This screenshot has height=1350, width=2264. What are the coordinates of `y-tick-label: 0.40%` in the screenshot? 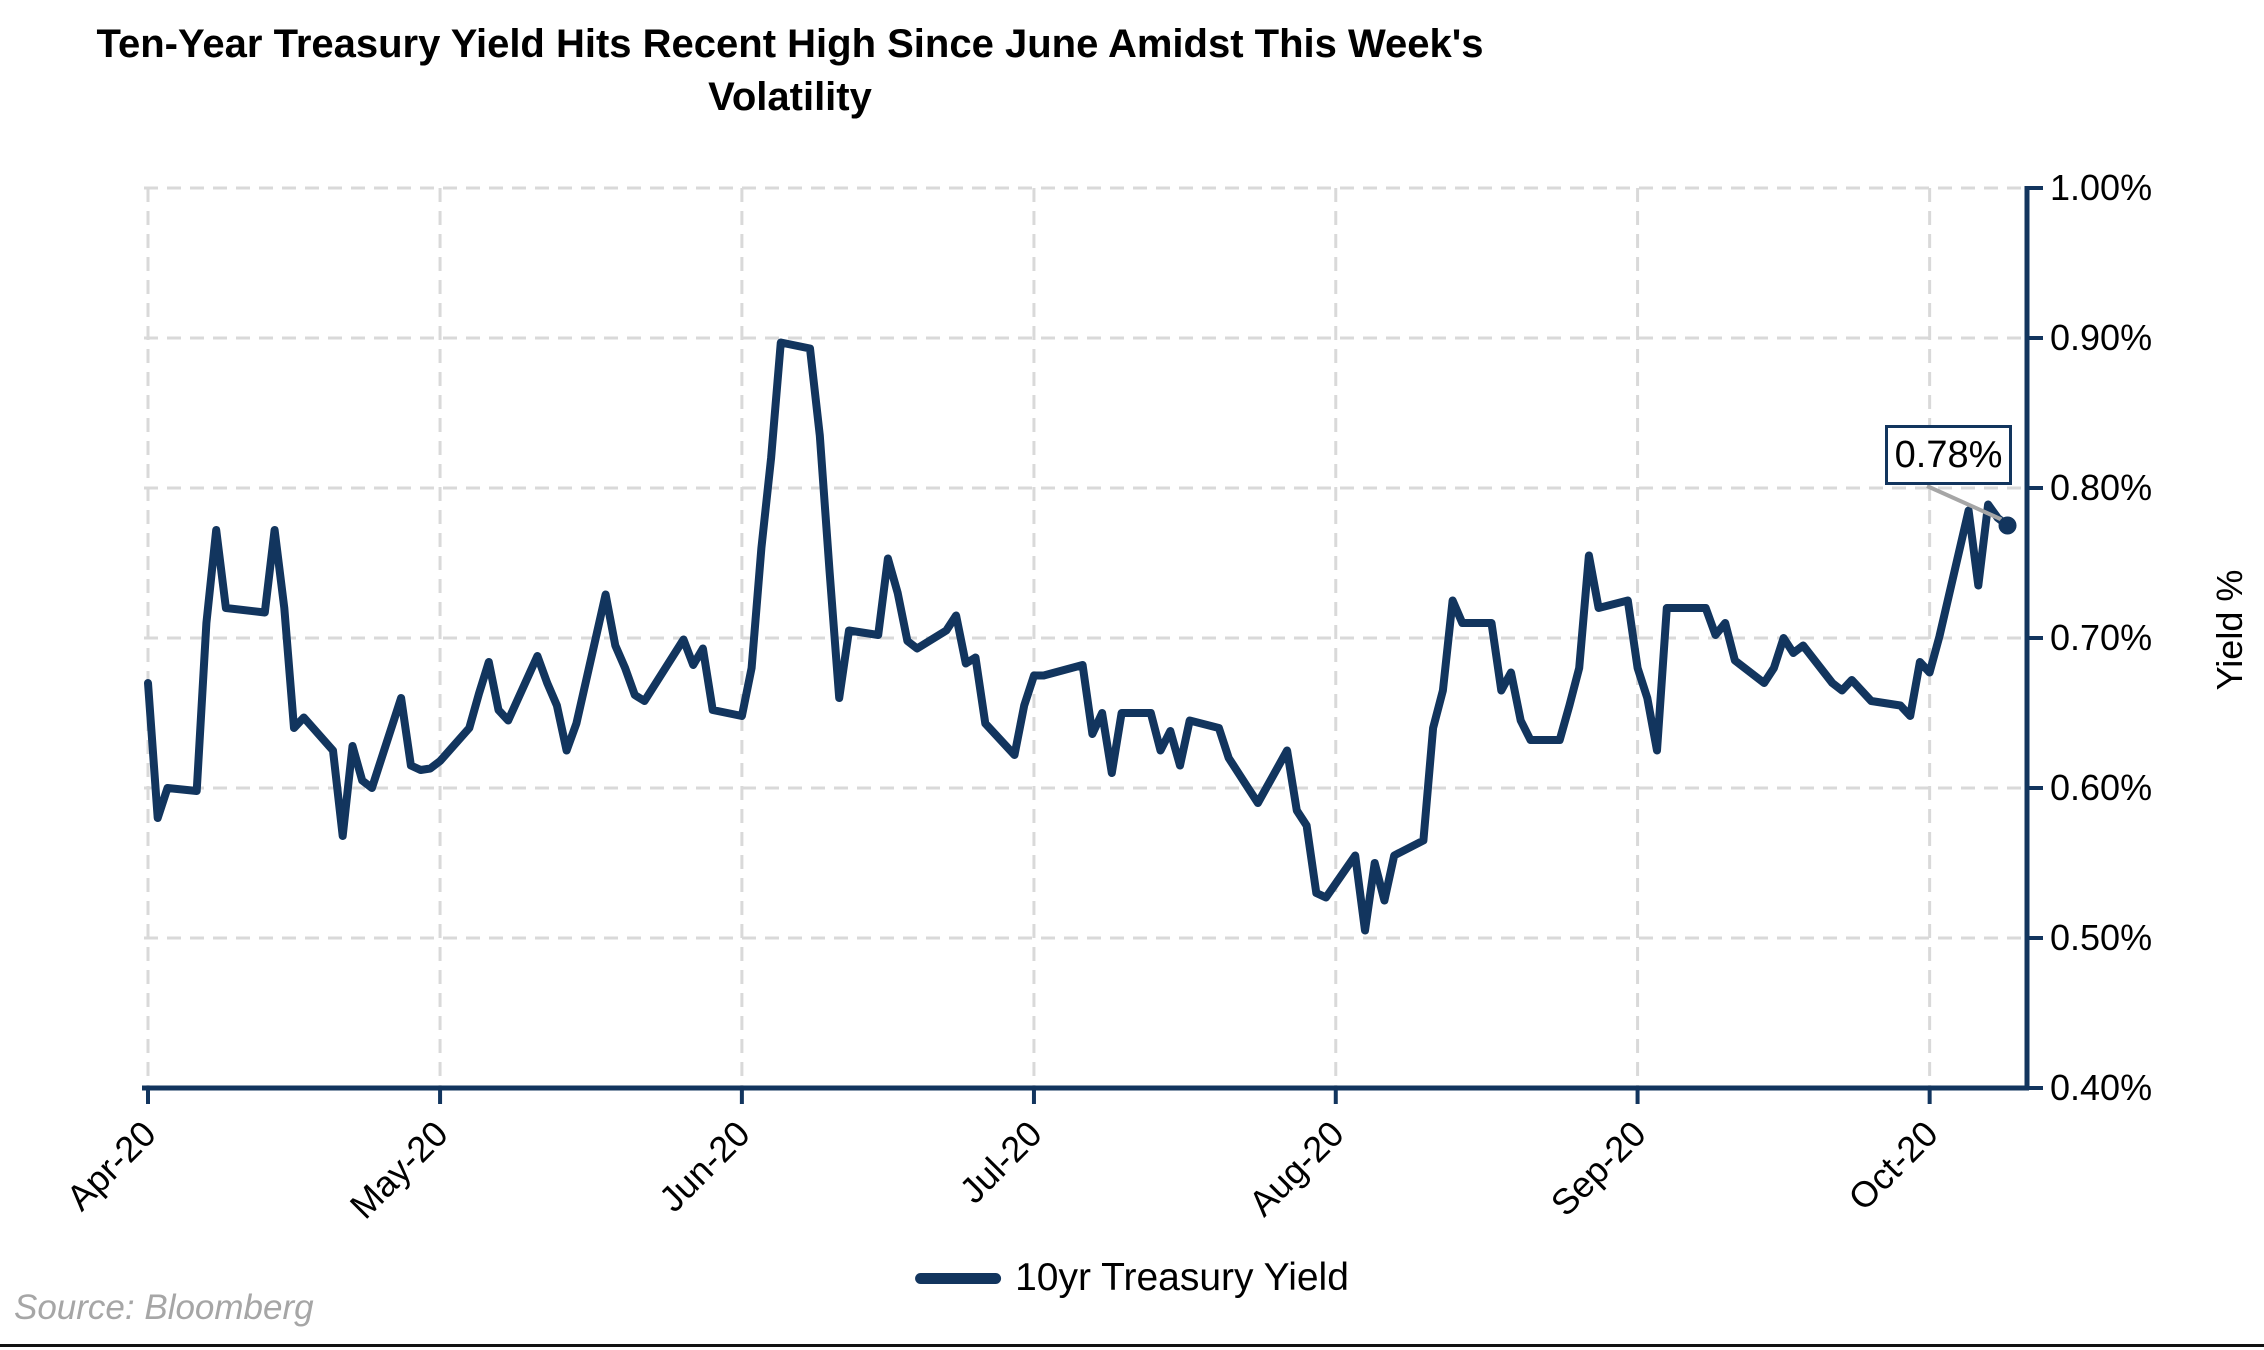 It's located at (2101, 1087).